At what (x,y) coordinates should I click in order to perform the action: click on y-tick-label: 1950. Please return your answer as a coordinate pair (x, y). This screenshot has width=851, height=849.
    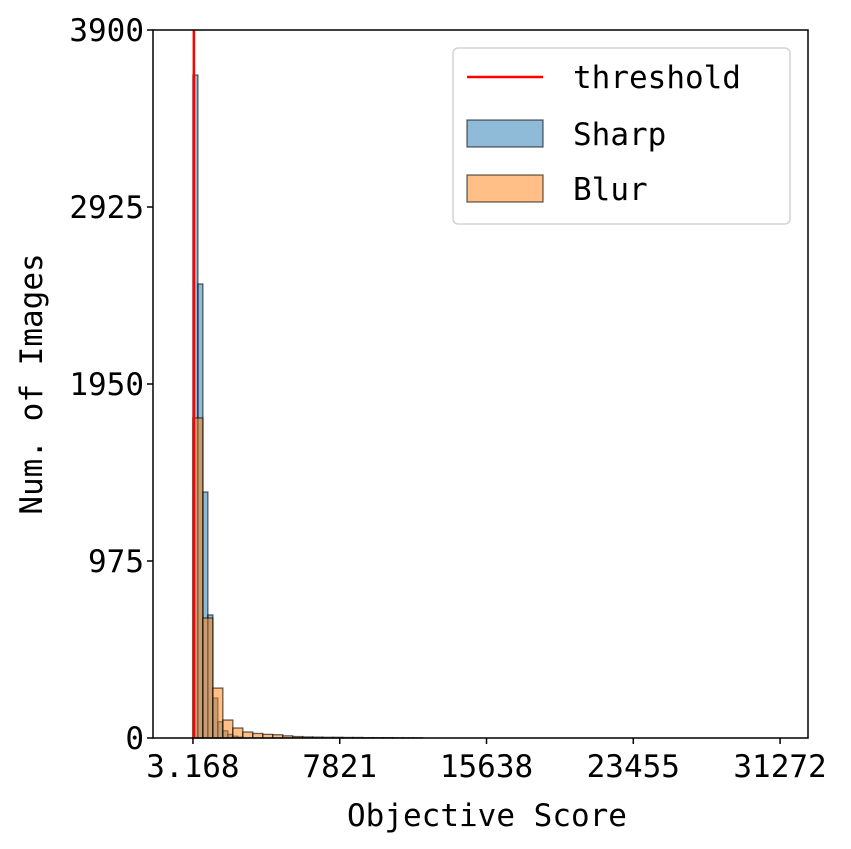
    Looking at the image, I should click on (106, 385).